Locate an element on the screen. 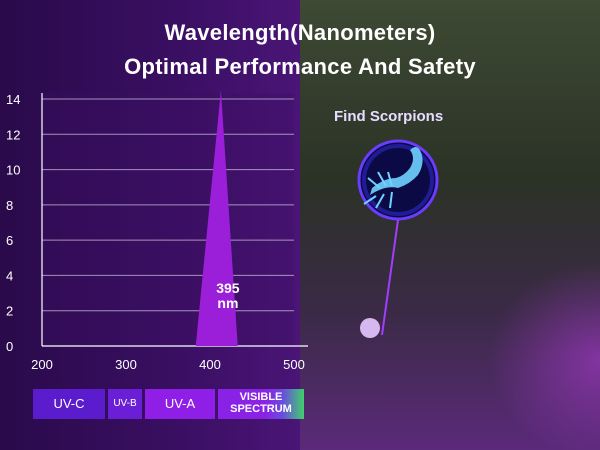 The width and height of the screenshot is (600, 450). scorpion-legs is located at coordinates (378, 190).